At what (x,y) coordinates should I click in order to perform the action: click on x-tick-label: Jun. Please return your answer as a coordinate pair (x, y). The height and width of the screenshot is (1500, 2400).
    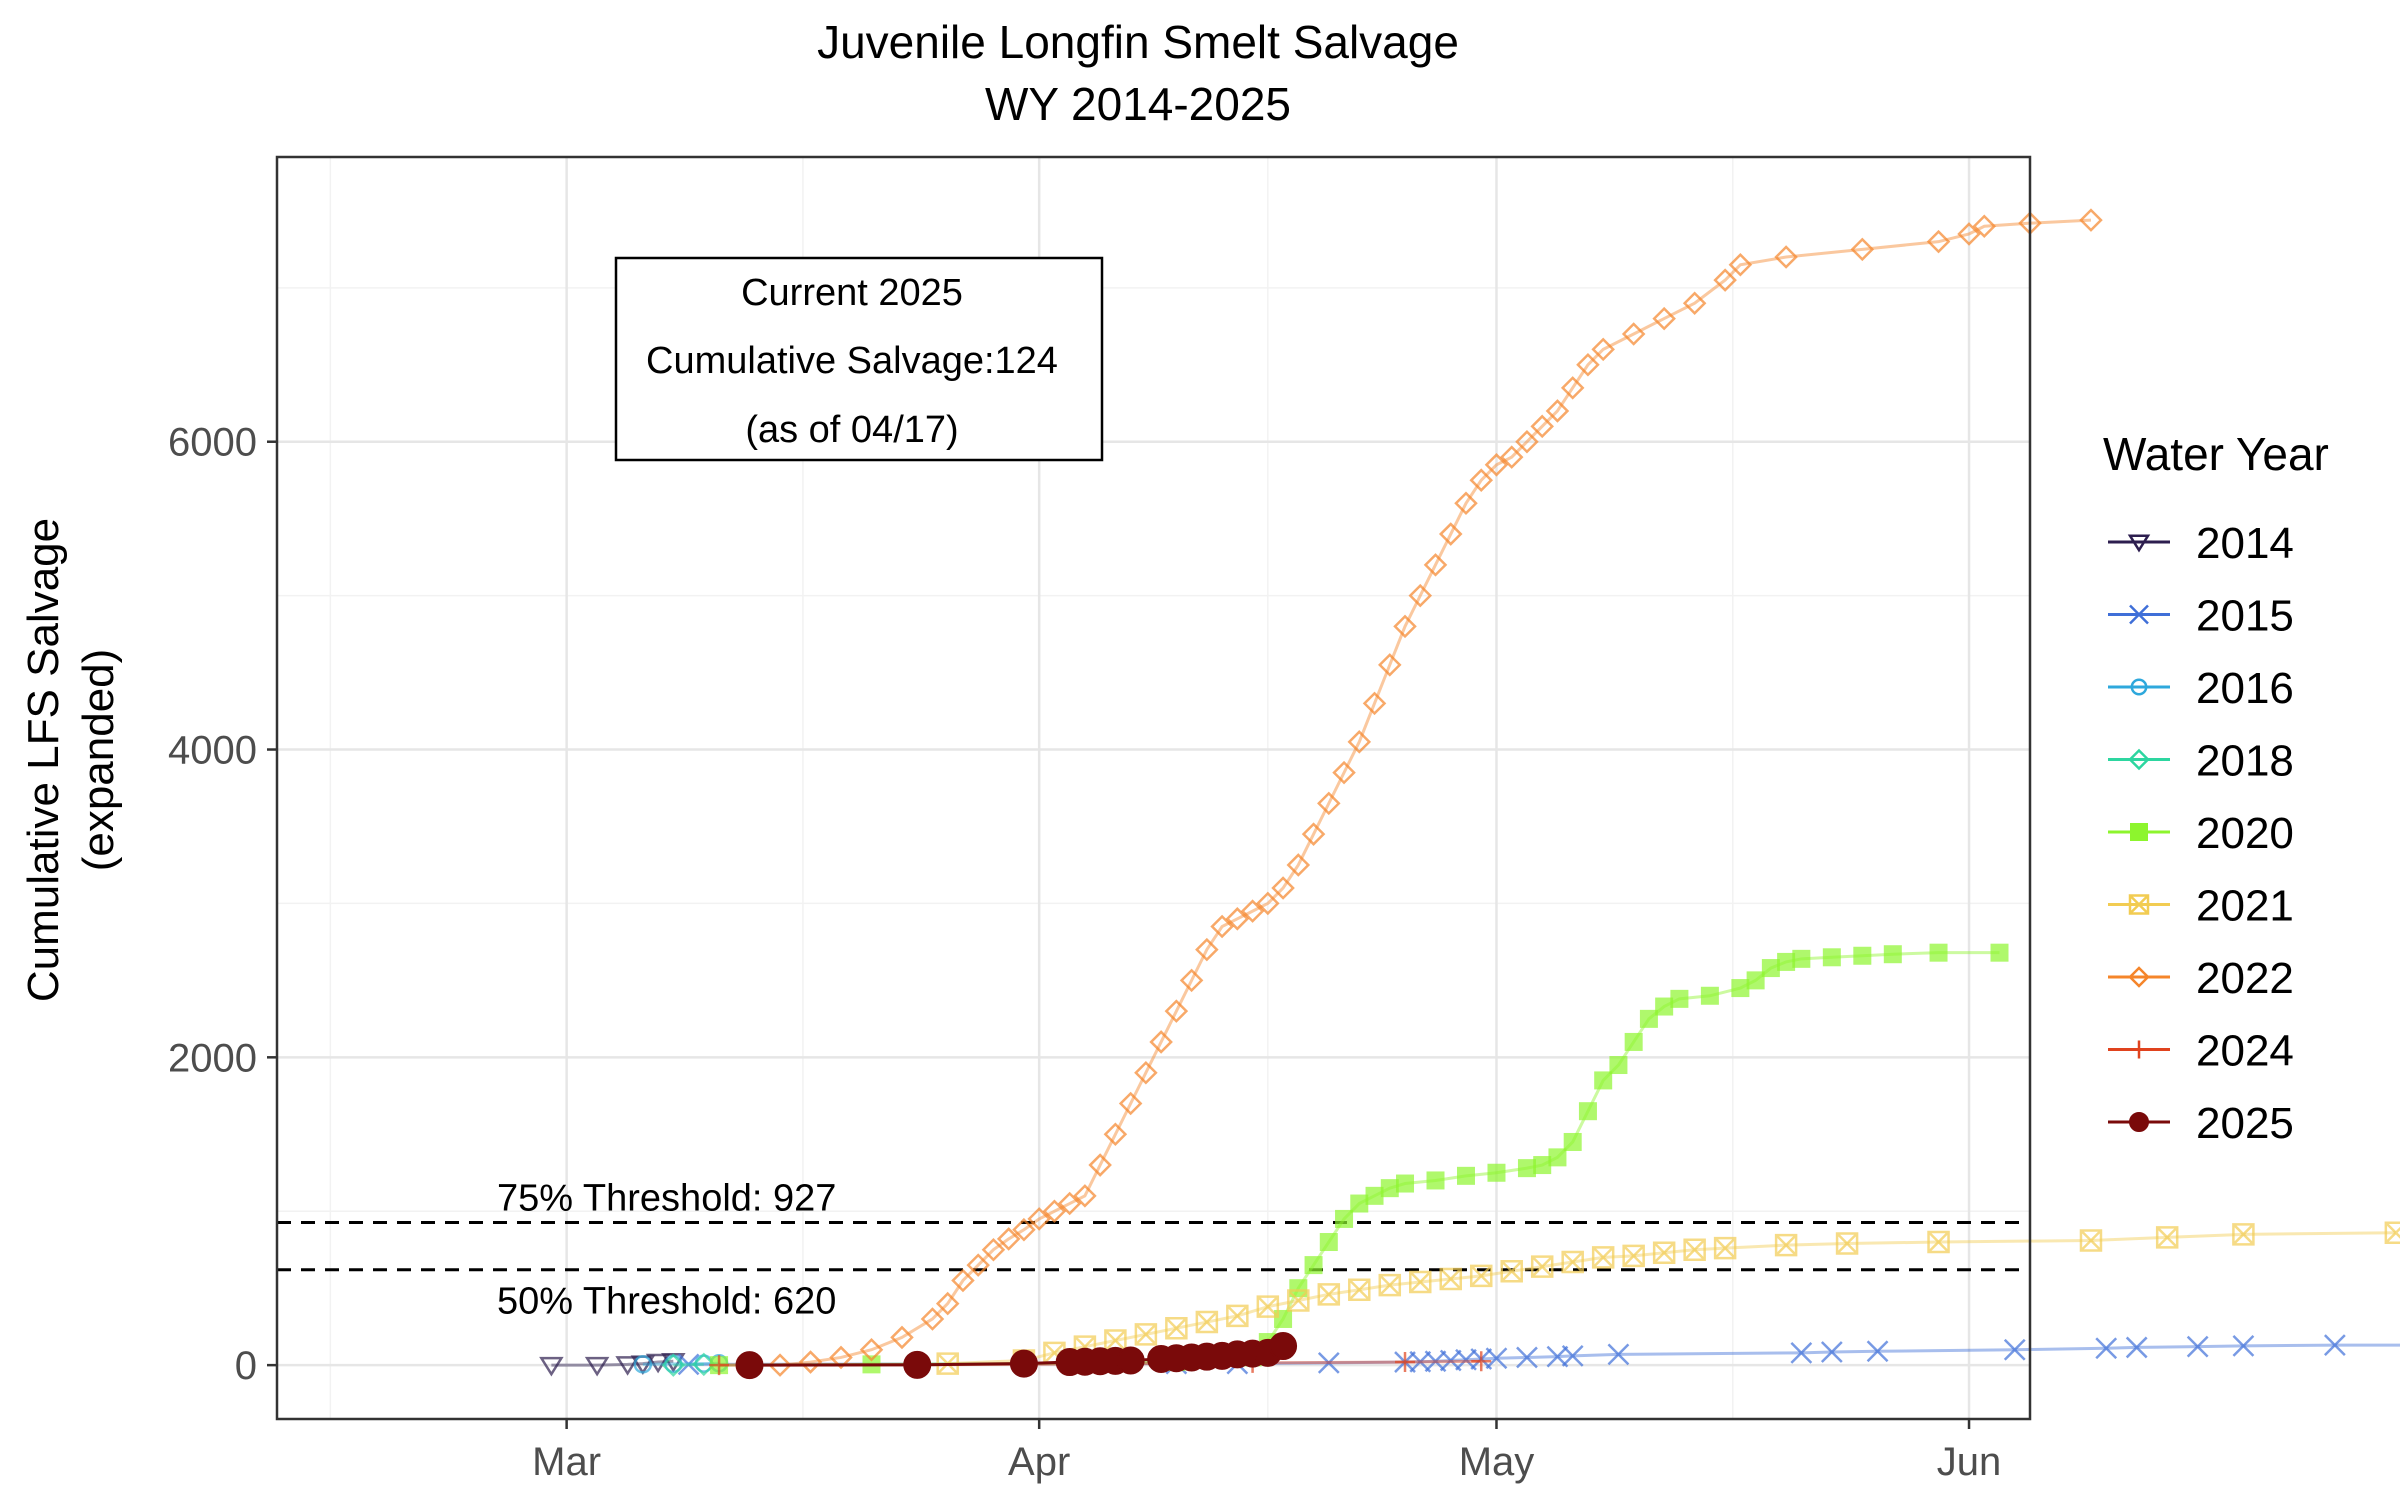
    Looking at the image, I should click on (1969, 1462).